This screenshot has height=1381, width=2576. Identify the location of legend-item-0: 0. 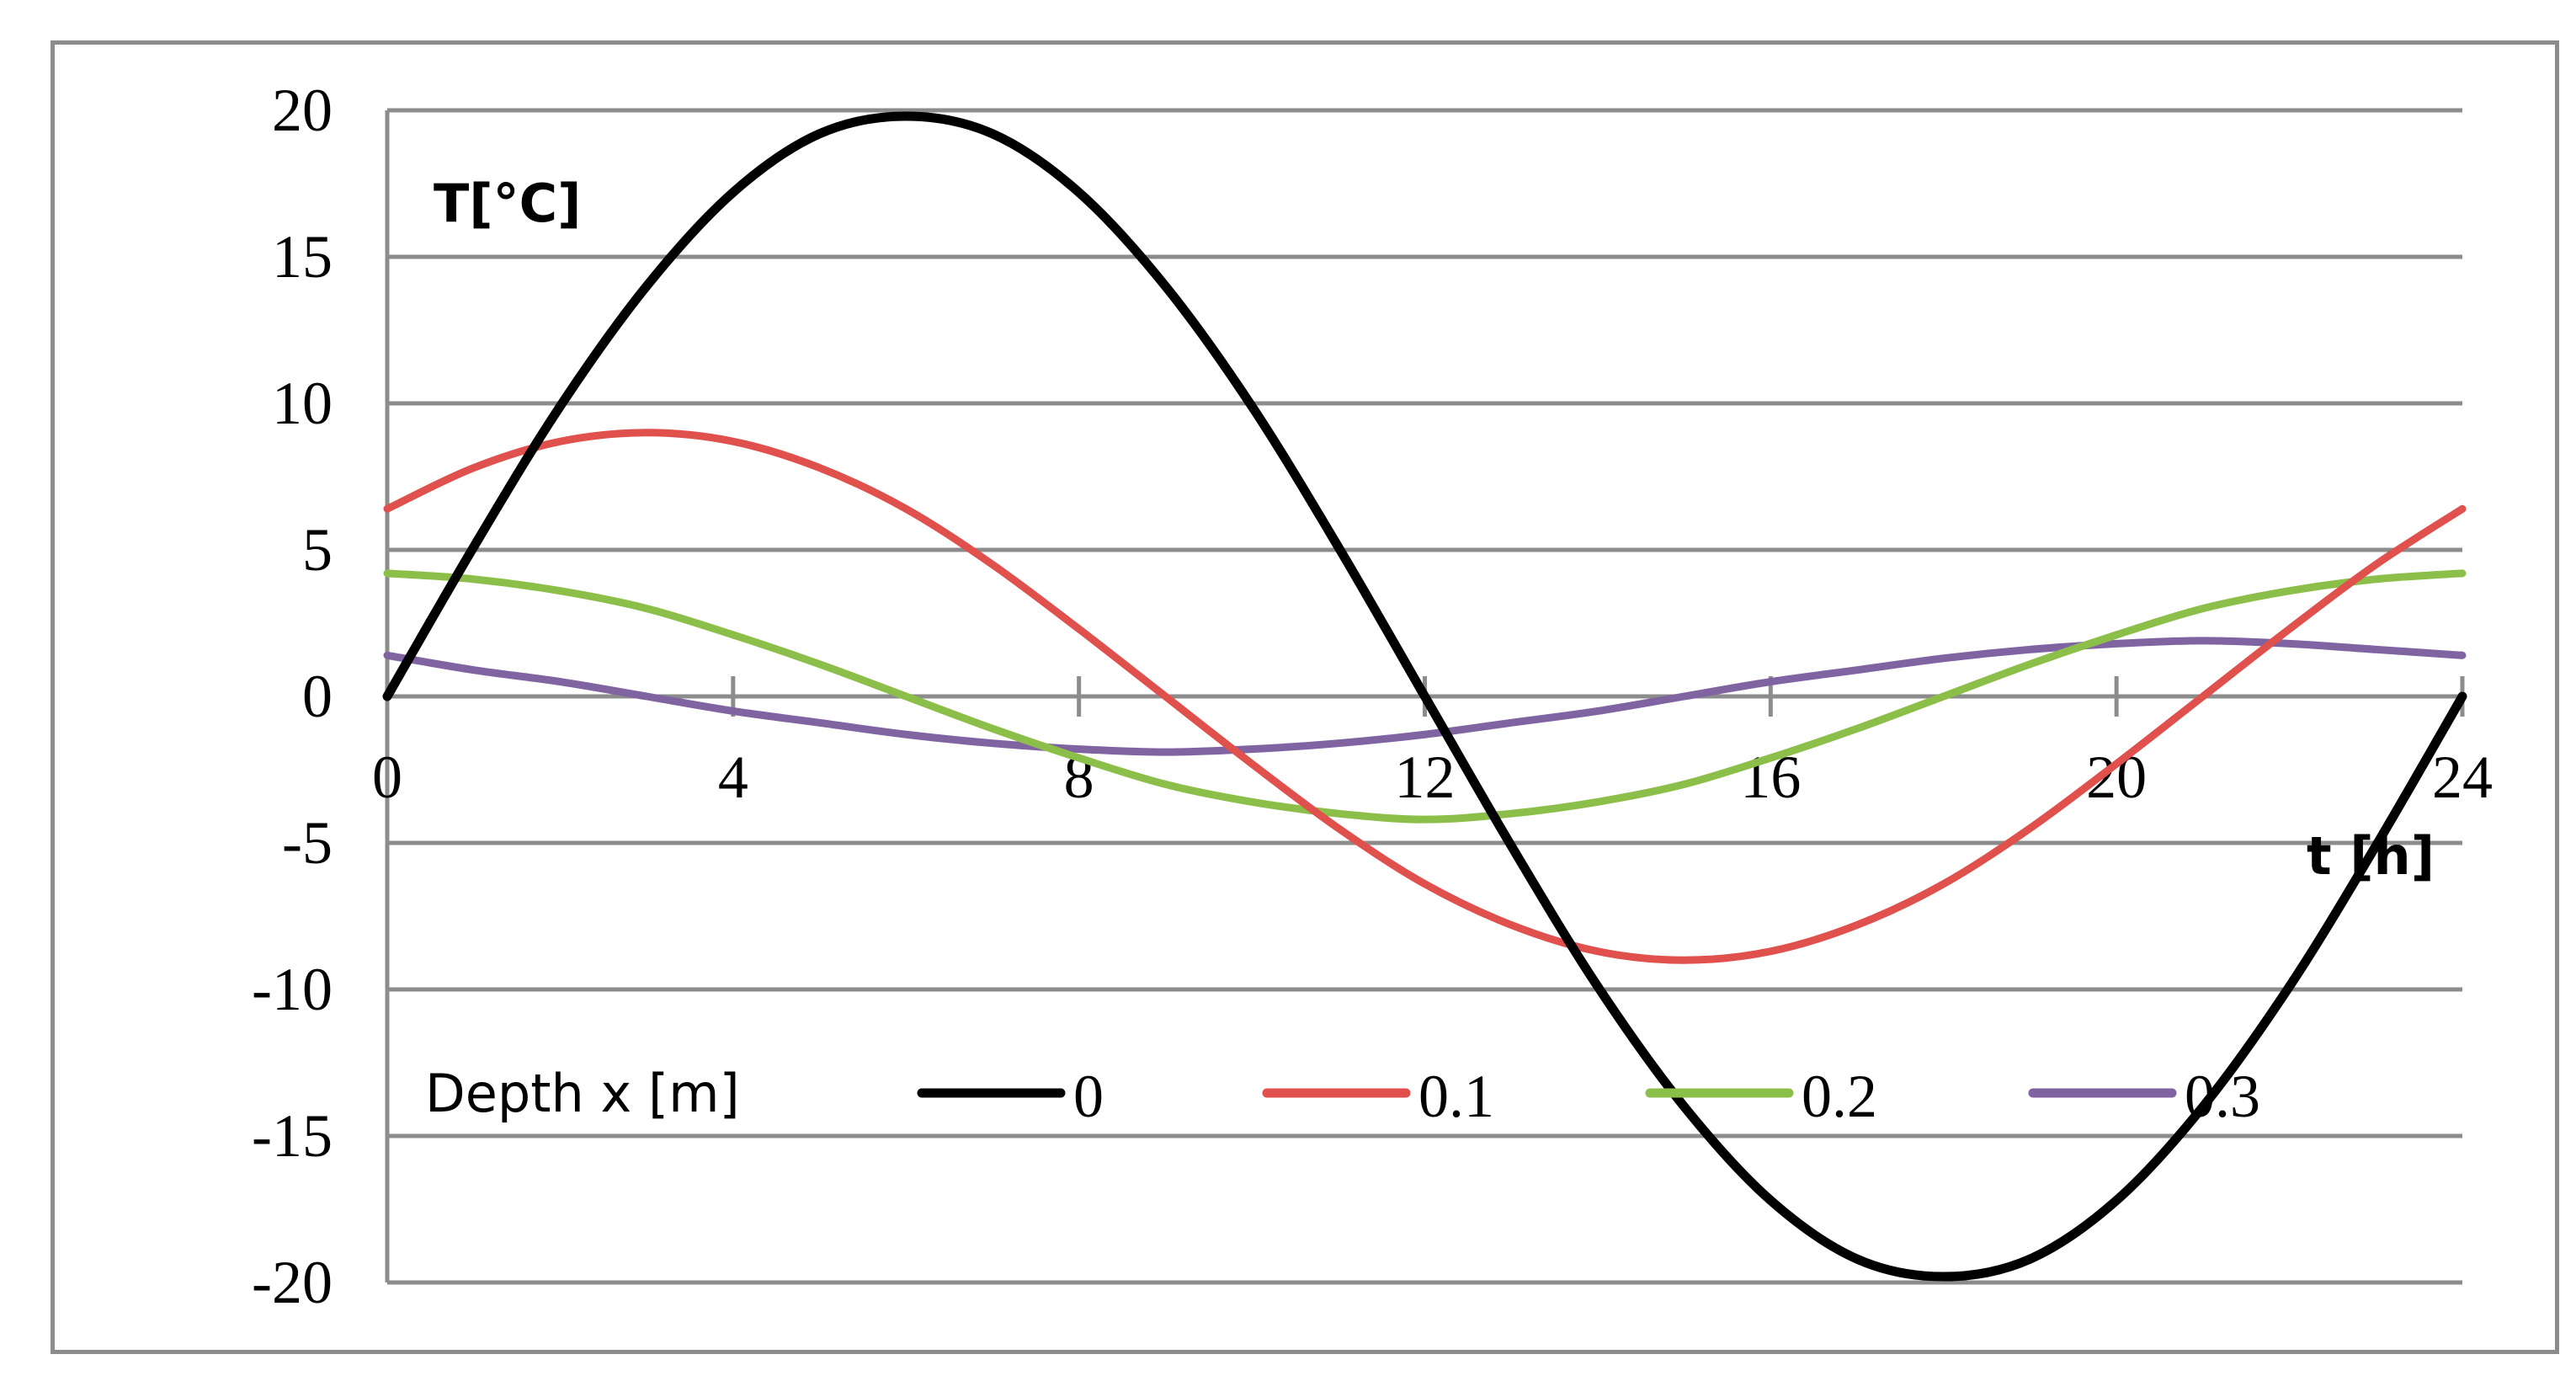
(1010, 1096).